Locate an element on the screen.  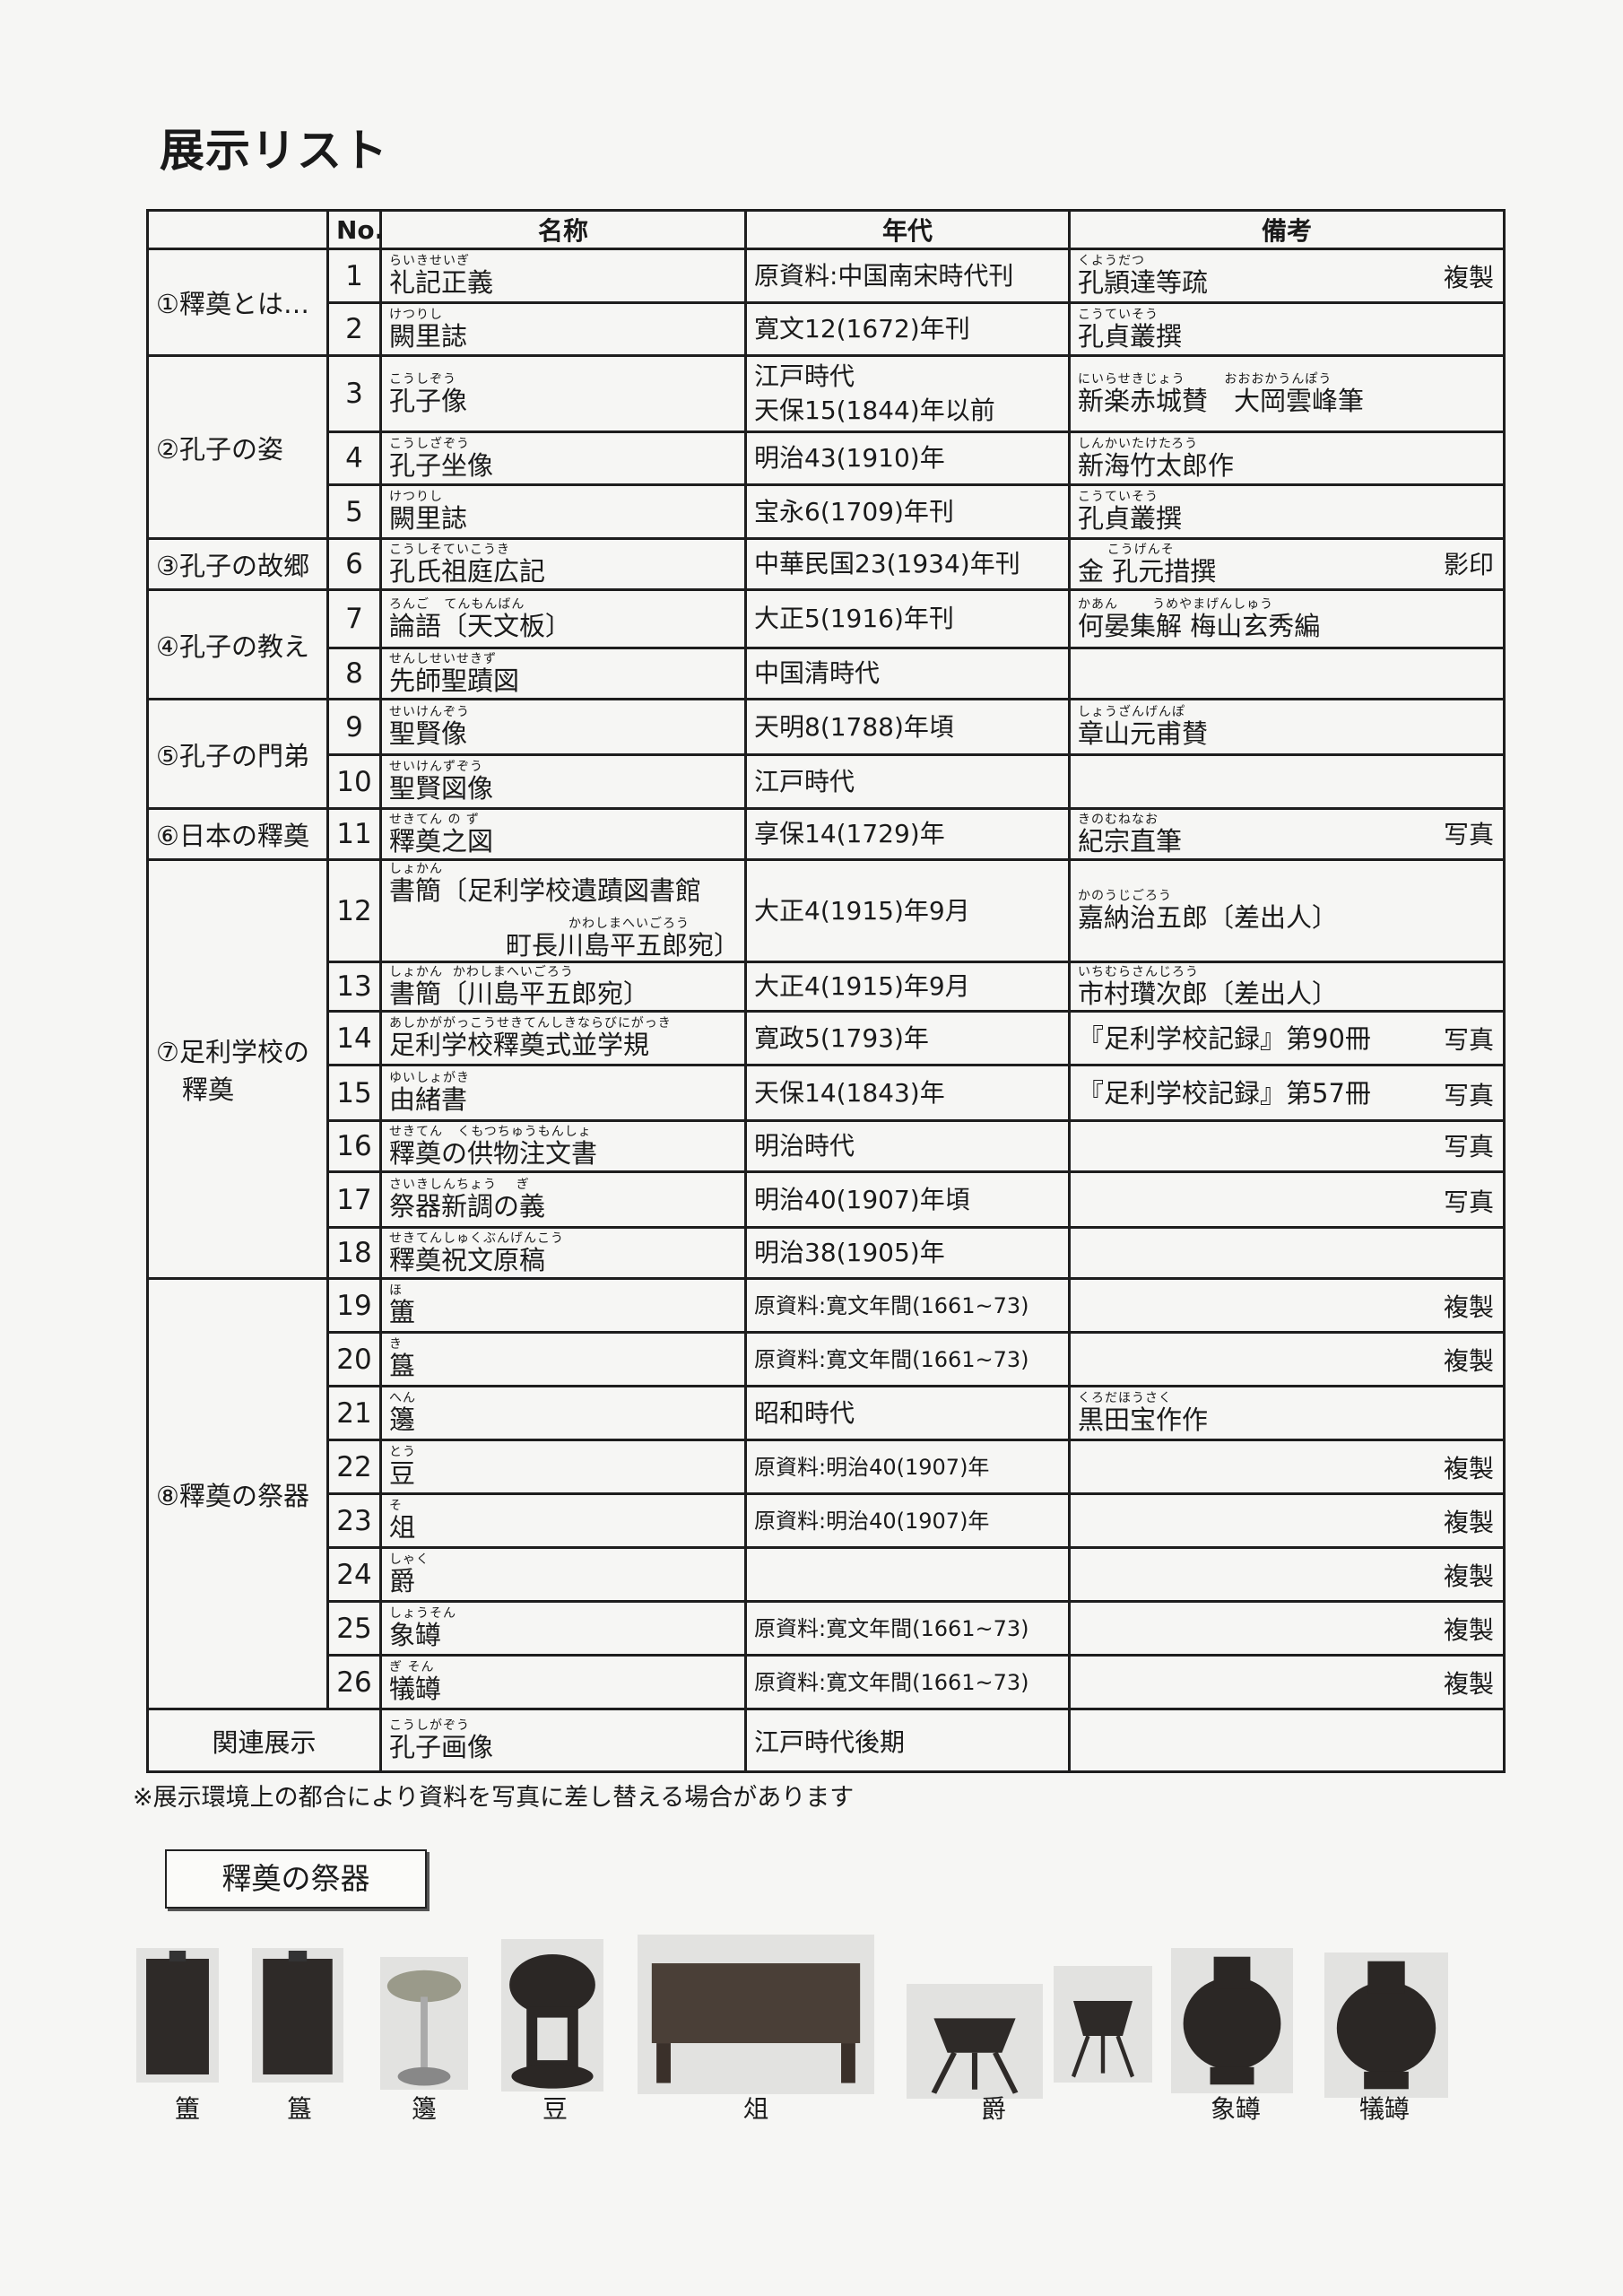
name-text: 孔子画像 is located at coordinates (441, 1747).